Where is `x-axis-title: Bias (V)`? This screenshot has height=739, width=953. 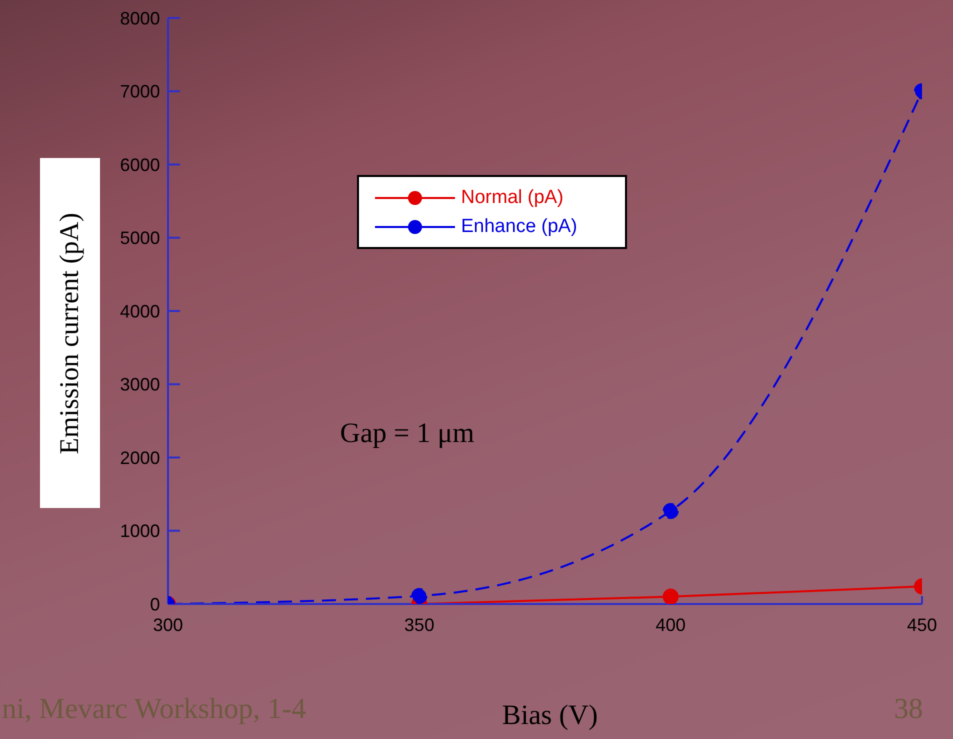 x-axis-title: Bias (V) is located at coordinates (550, 716).